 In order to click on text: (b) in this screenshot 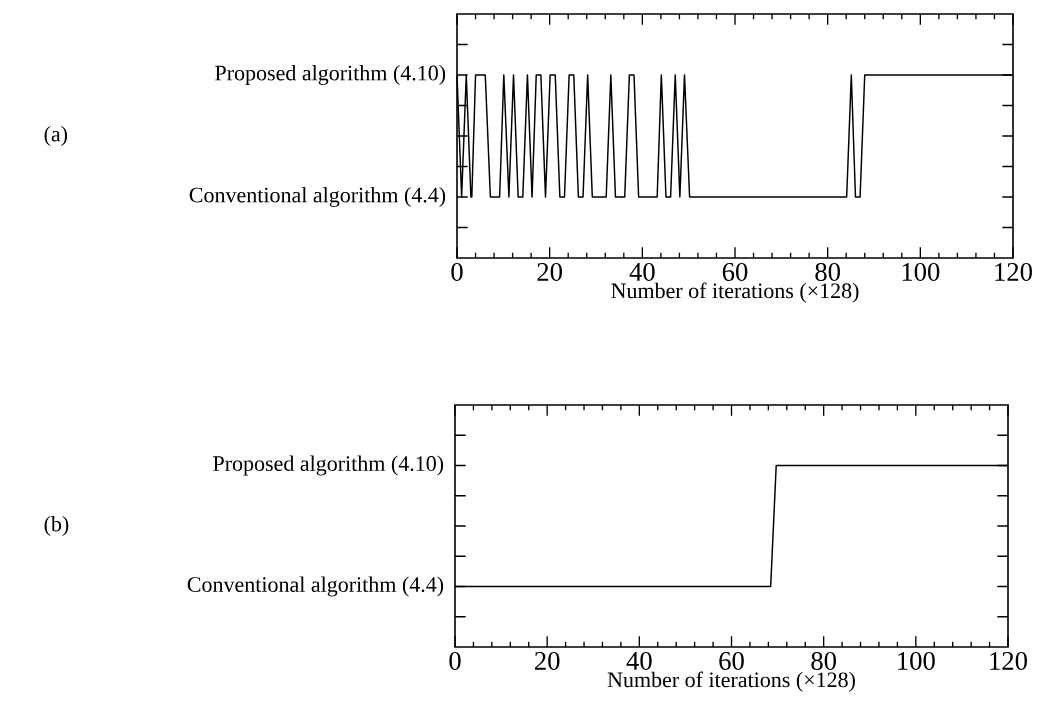, I will do `click(56, 526)`.